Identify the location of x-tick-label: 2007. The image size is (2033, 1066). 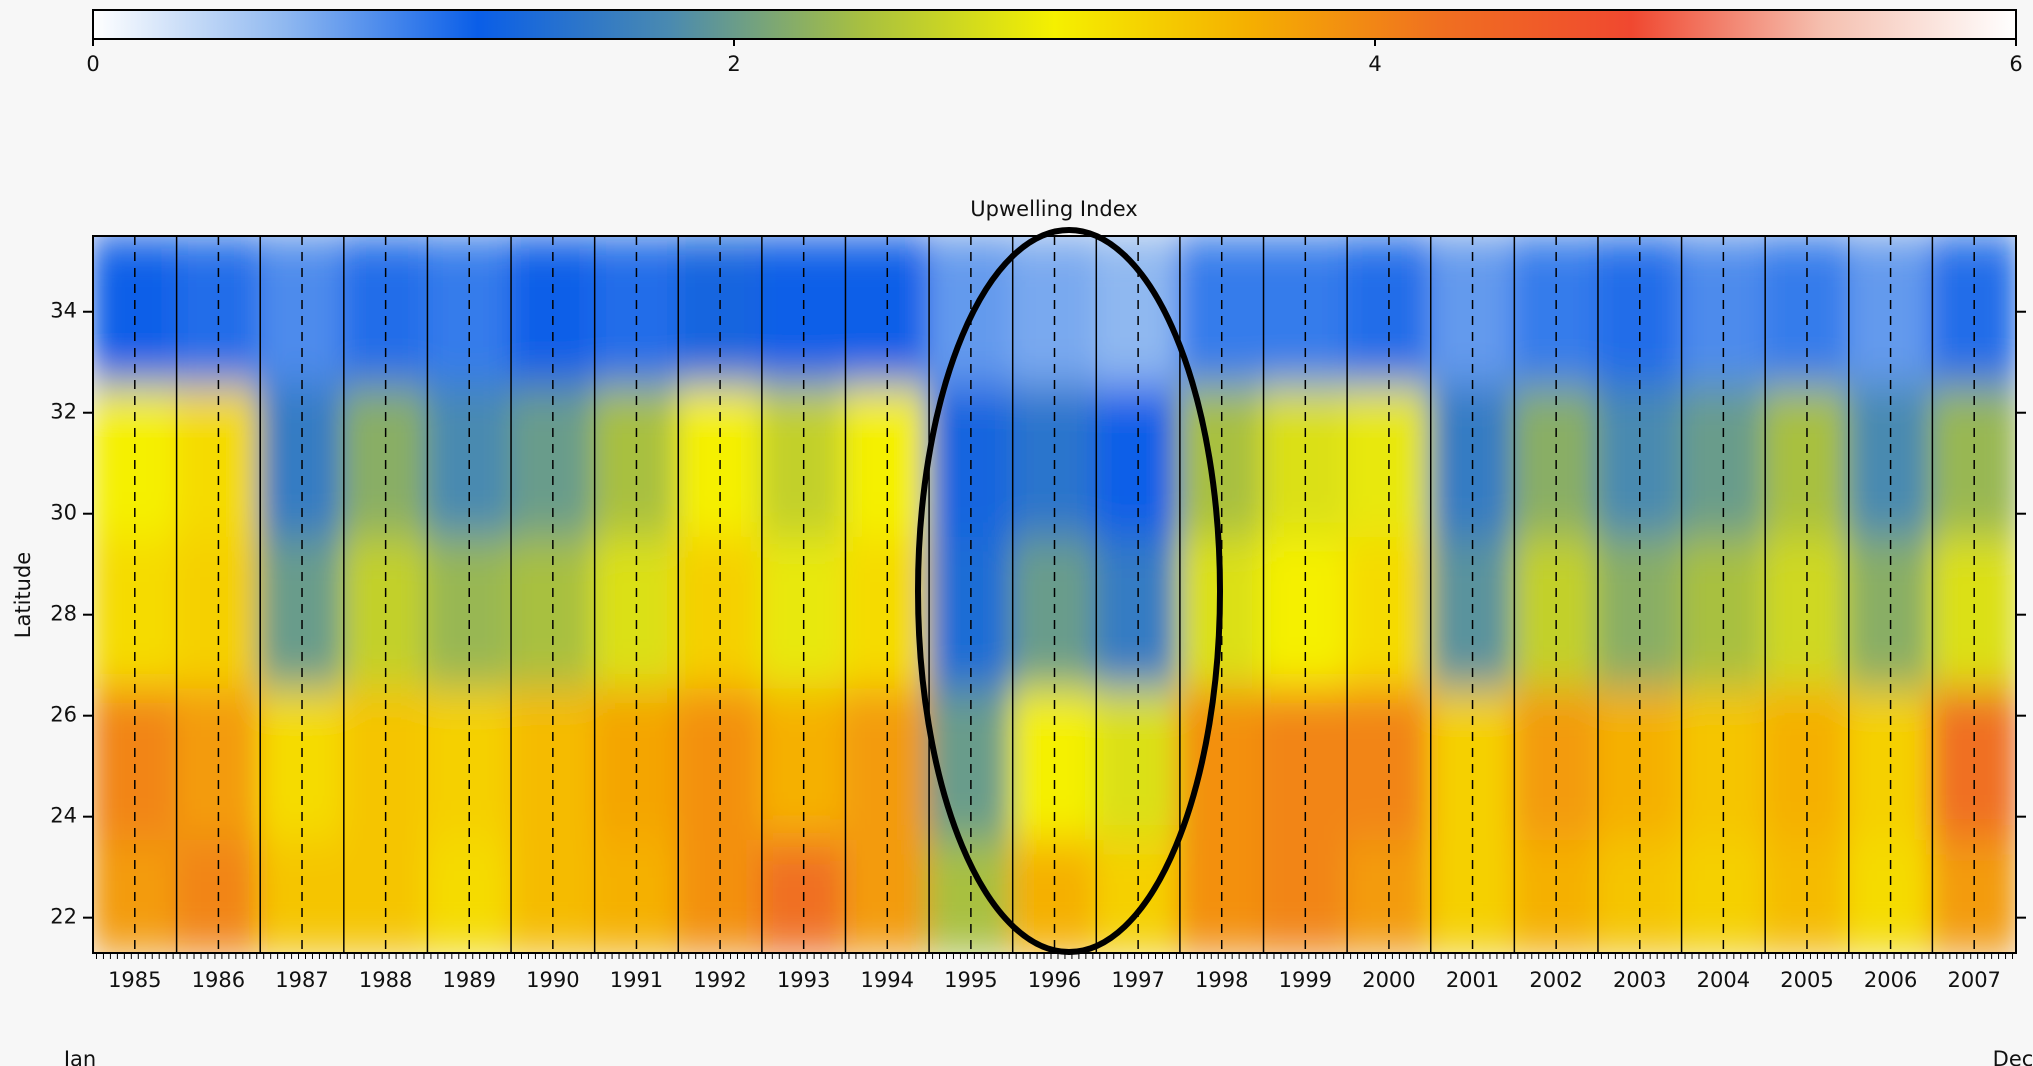
(1973, 980).